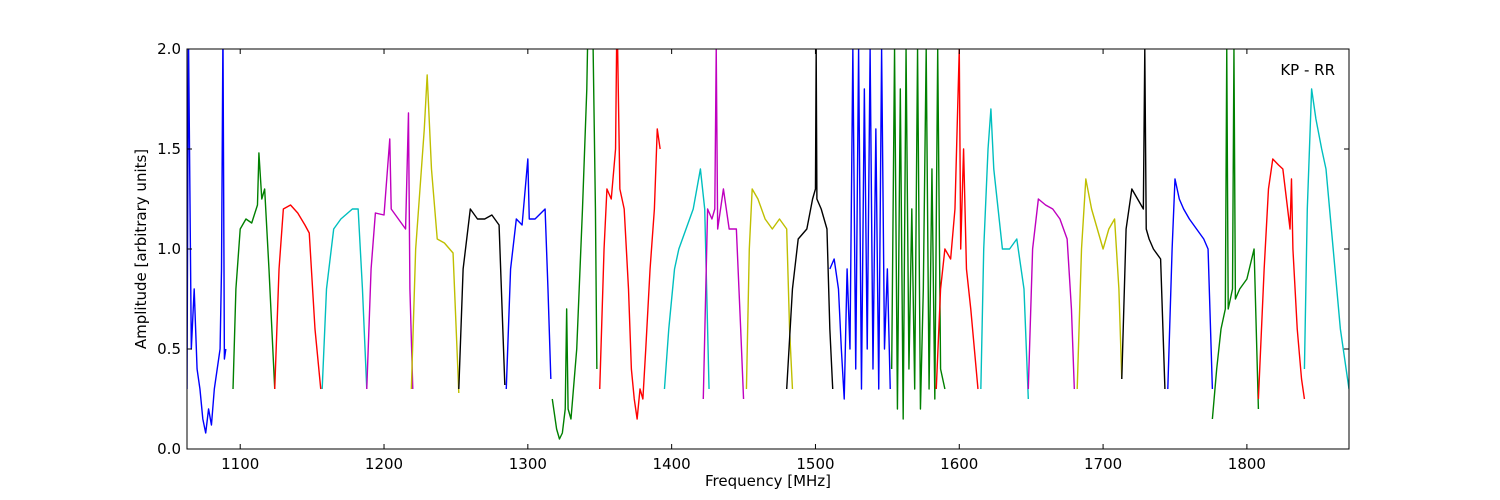 This screenshot has height=500, width=1500. Describe the element at coordinates (1103, 464) in the screenshot. I see `x-tick-label: 1700` at that location.